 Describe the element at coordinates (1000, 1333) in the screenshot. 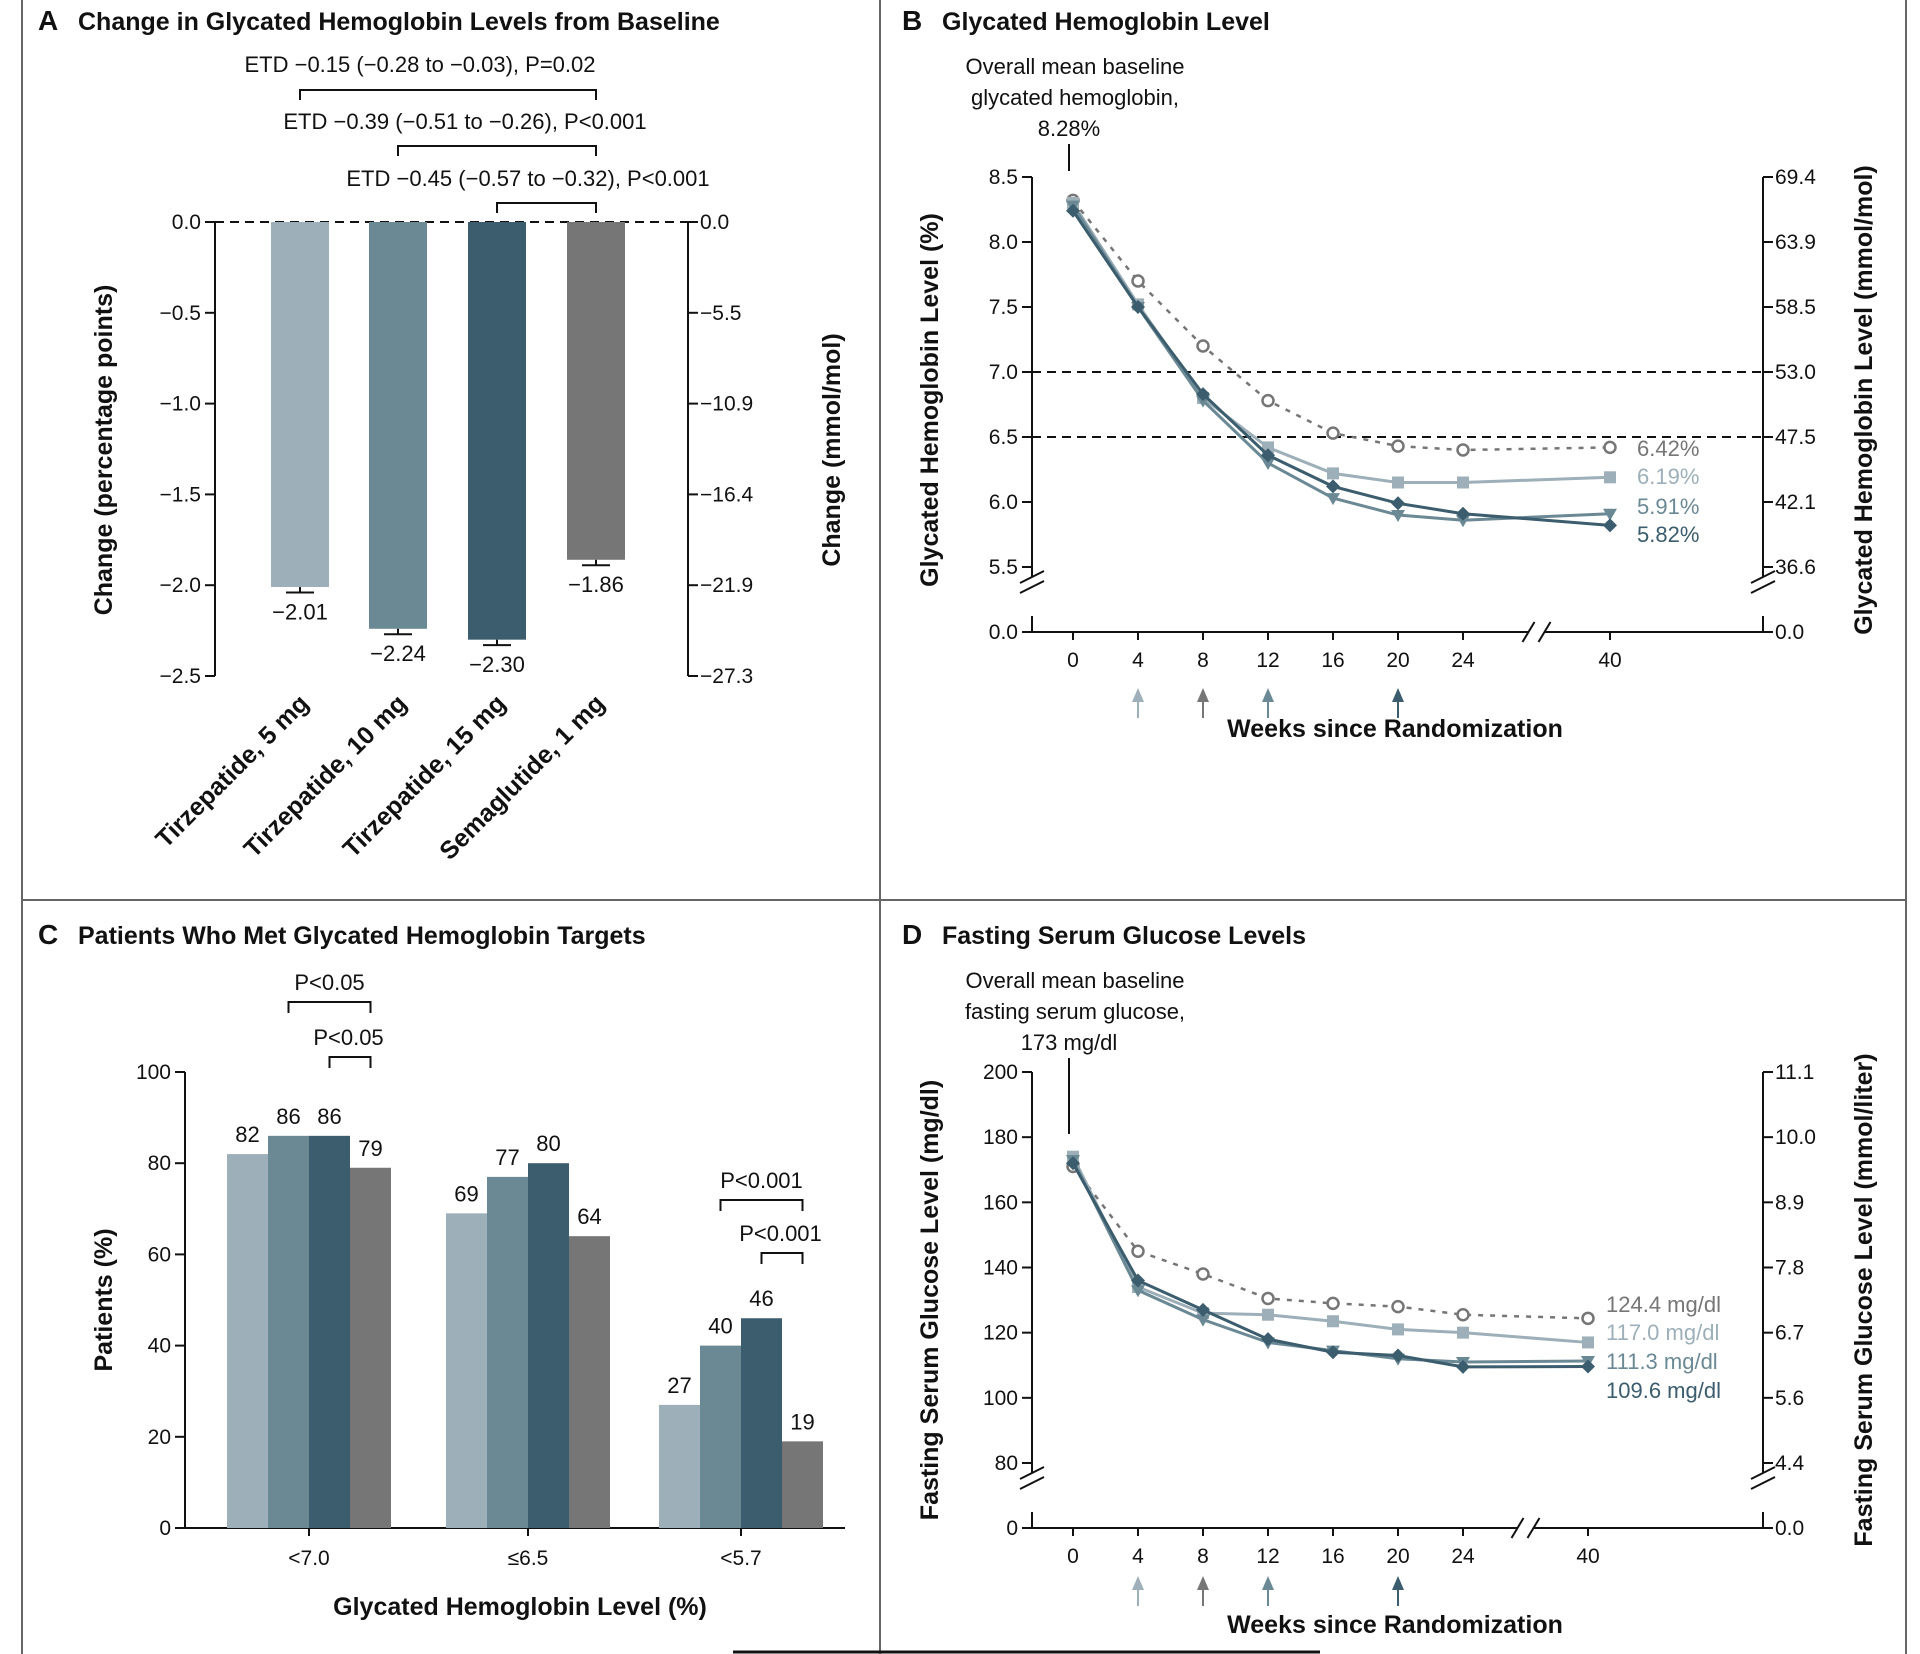

I see `ytick-label: 120` at that location.